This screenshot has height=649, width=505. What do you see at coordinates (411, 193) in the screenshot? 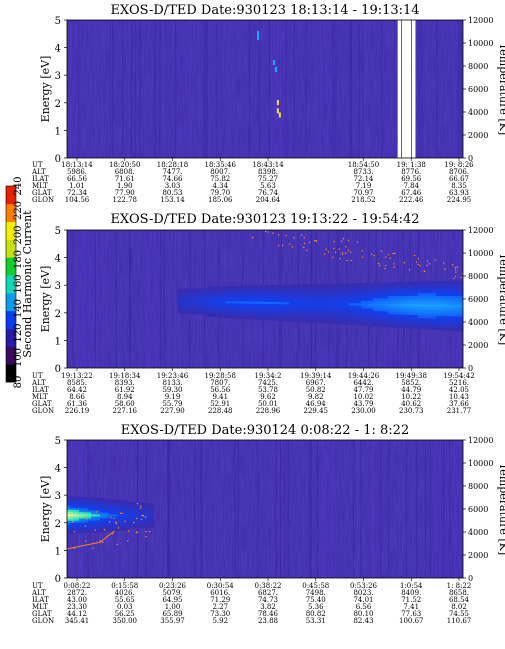
I see `table-cell: 67.46` at bounding box center [411, 193].